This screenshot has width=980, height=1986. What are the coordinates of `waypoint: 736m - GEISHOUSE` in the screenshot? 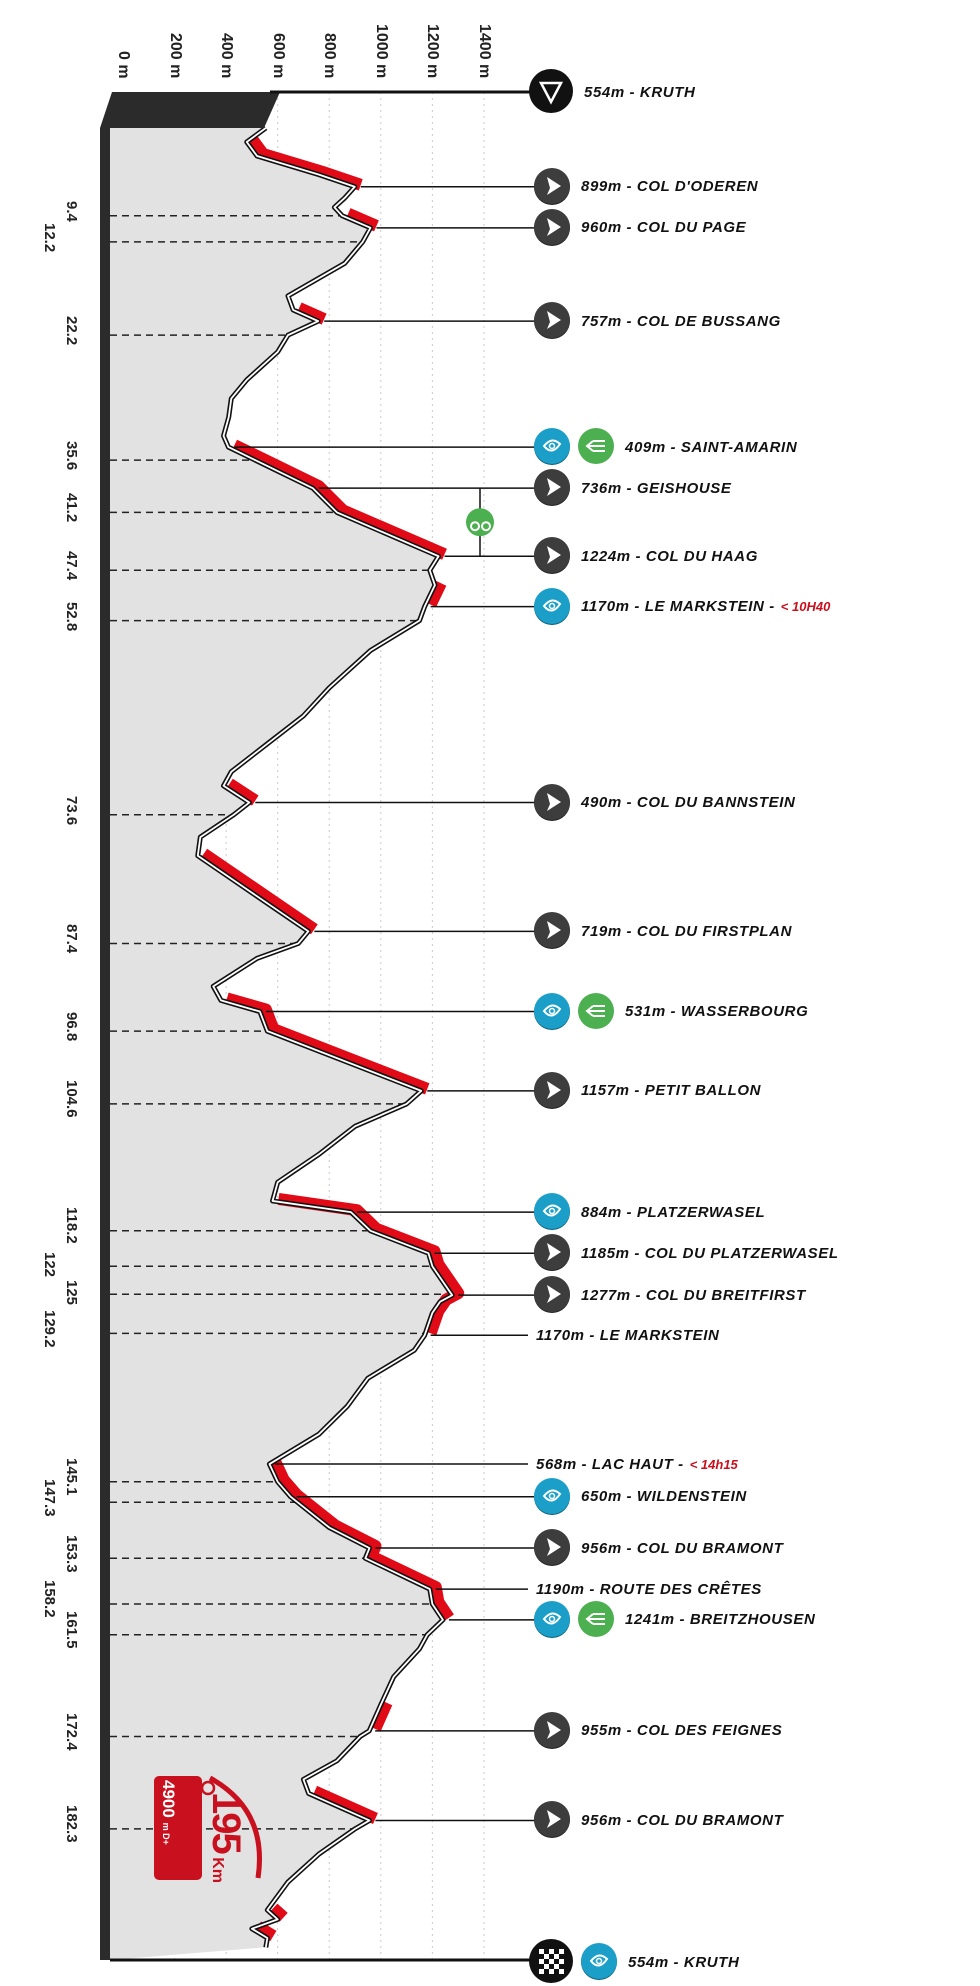 It's located at (632, 488).